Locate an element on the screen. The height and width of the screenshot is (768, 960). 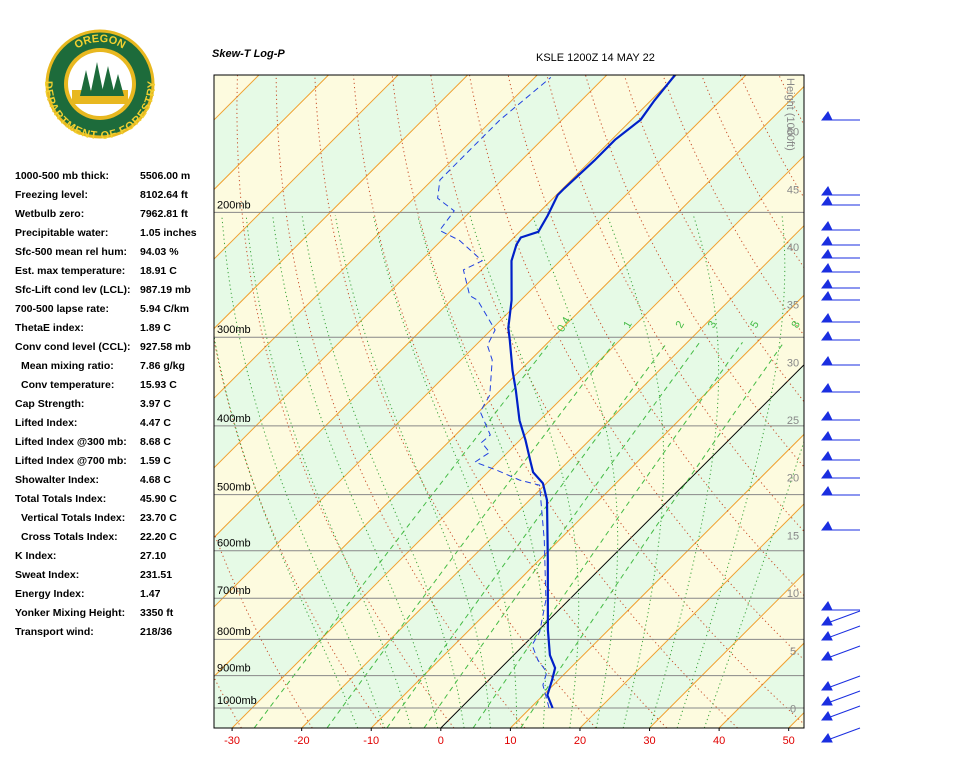
index-label: Transport wind: is located at coordinates (54, 632).